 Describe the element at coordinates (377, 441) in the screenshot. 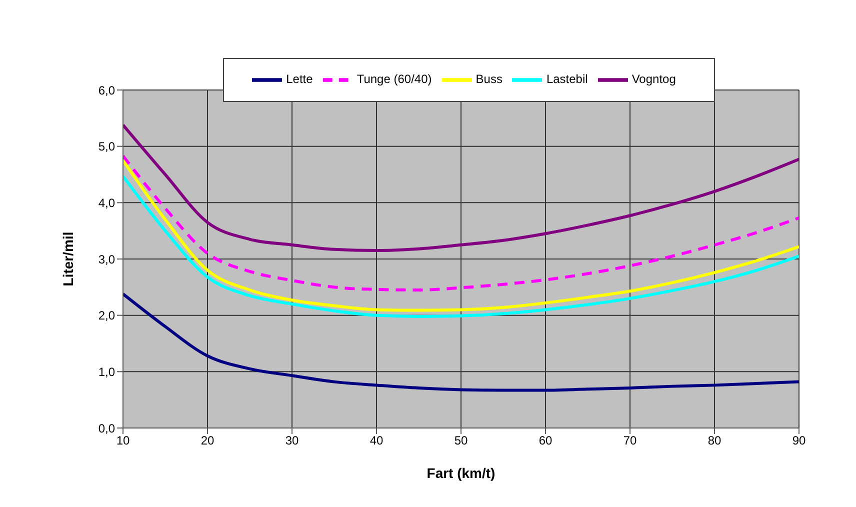

I see `x-tick-label: 40` at that location.